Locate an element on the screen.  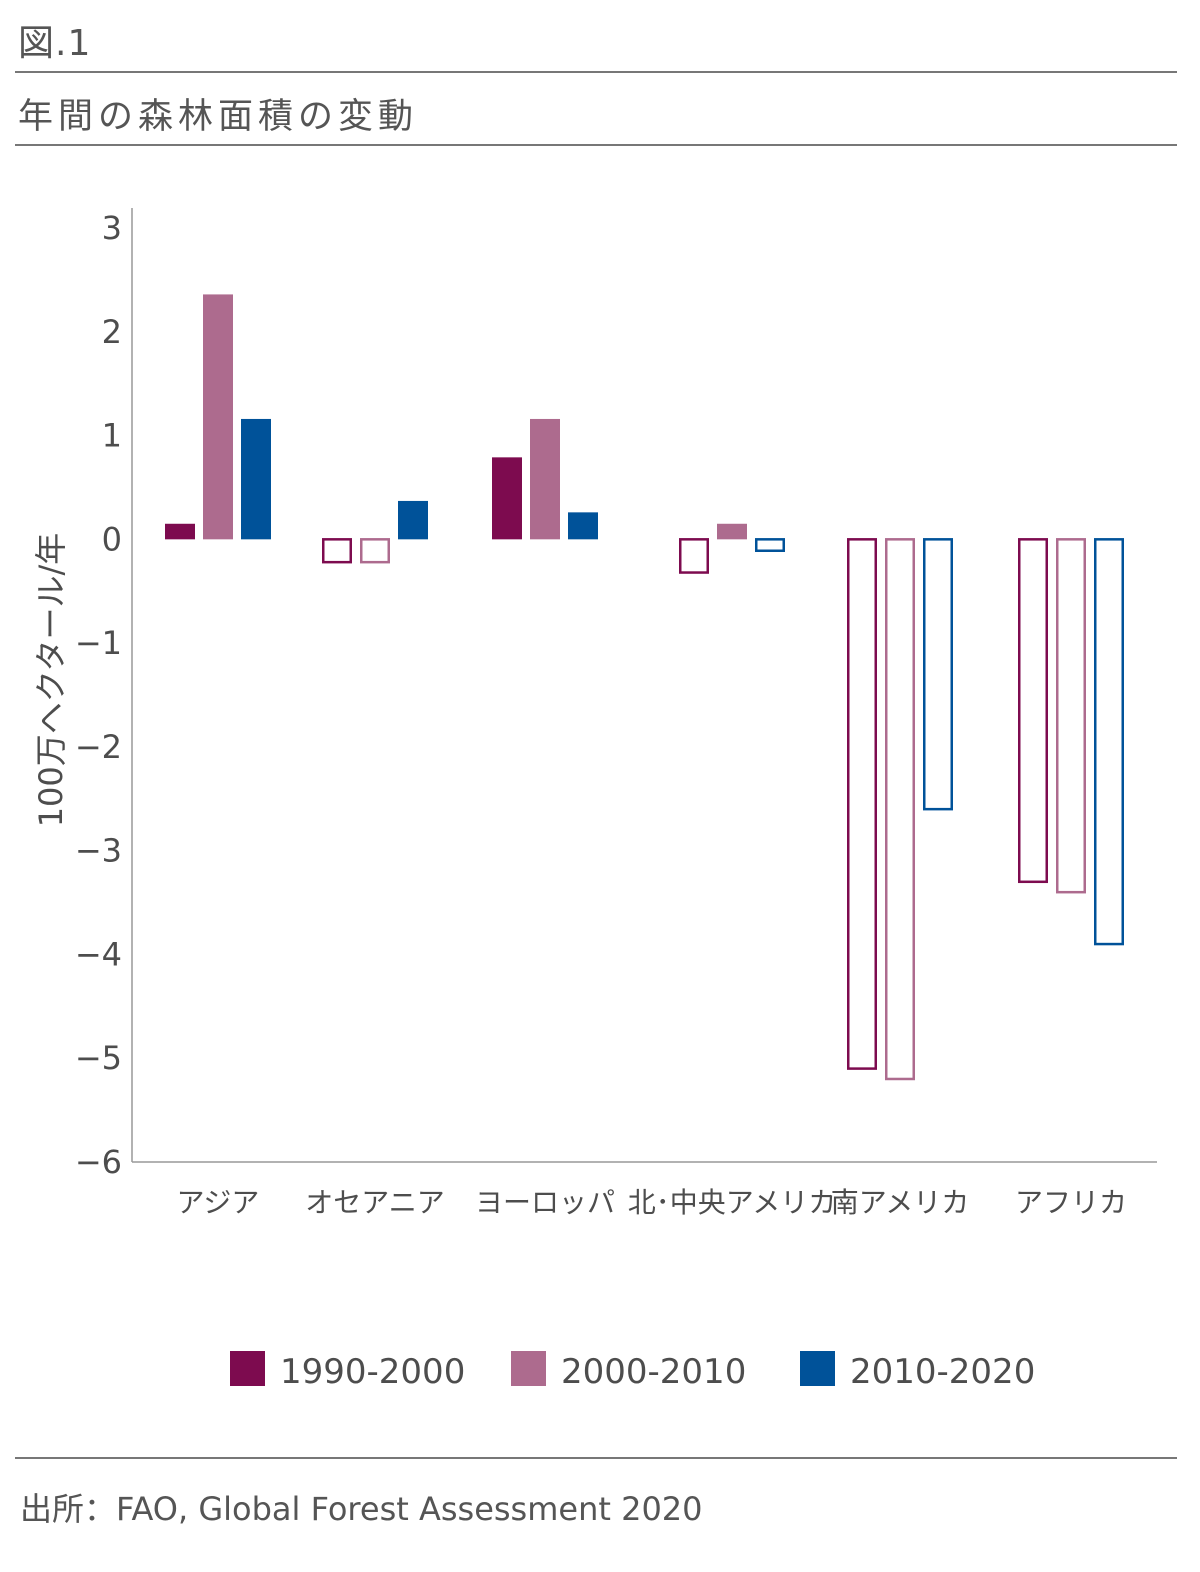
source-rule is located at coordinates (596, 1458).